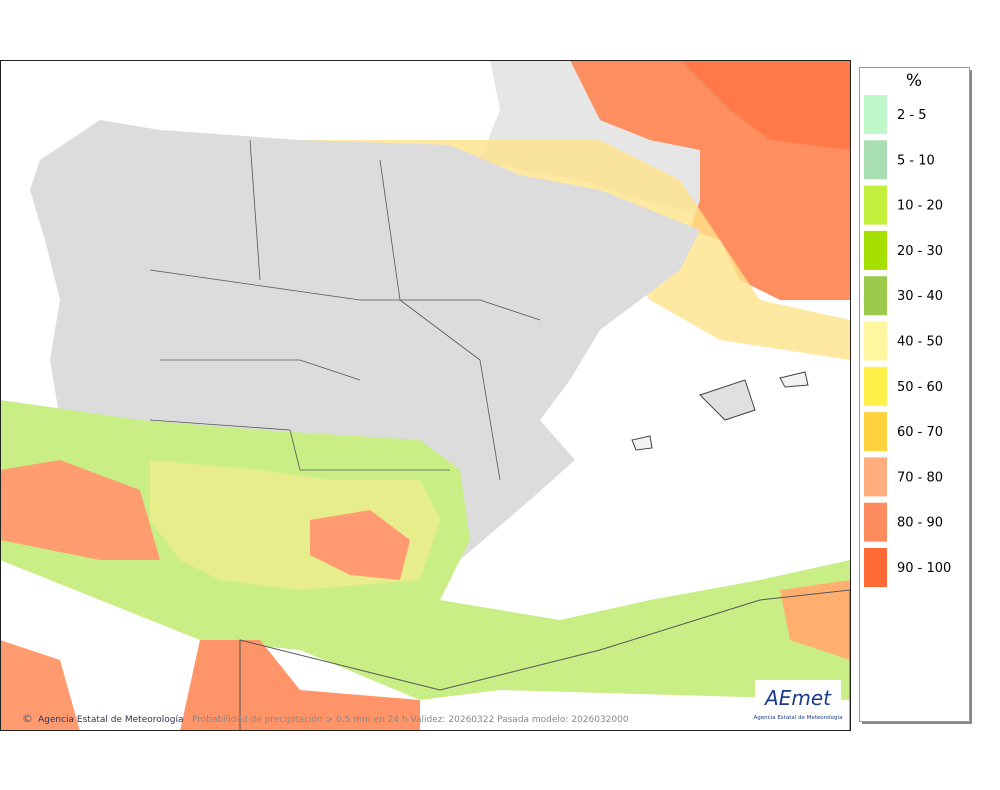  What do you see at coordinates (924, 568) in the screenshot?
I see `legend-label: 90 - 100` at bounding box center [924, 568].